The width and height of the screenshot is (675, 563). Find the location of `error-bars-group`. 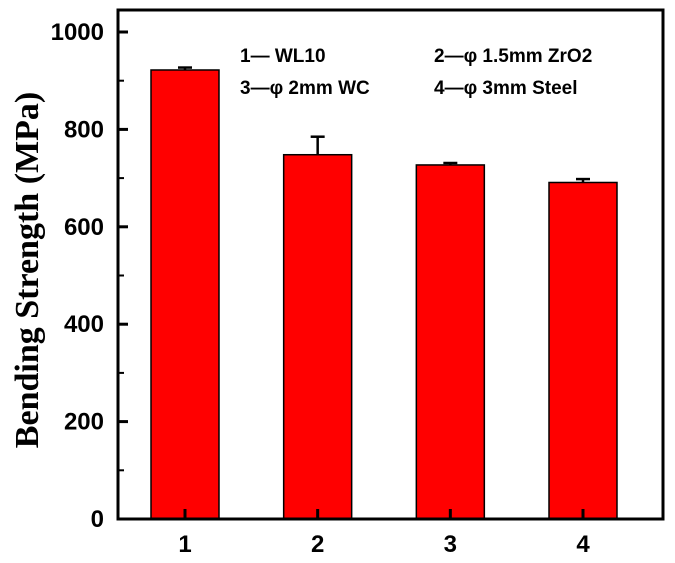

error-bars-group is located at coordinates (384, 124).